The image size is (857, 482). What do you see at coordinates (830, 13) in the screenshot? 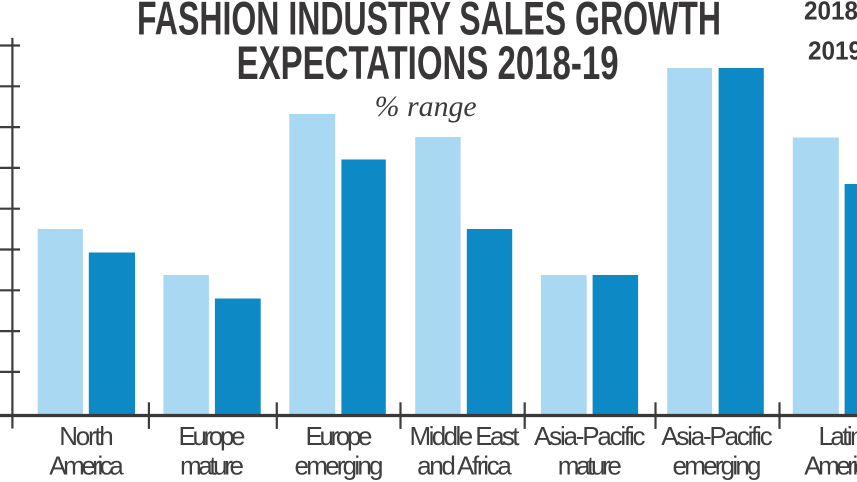
I see `svg-text: 2018` at bounding box center [830, 13].